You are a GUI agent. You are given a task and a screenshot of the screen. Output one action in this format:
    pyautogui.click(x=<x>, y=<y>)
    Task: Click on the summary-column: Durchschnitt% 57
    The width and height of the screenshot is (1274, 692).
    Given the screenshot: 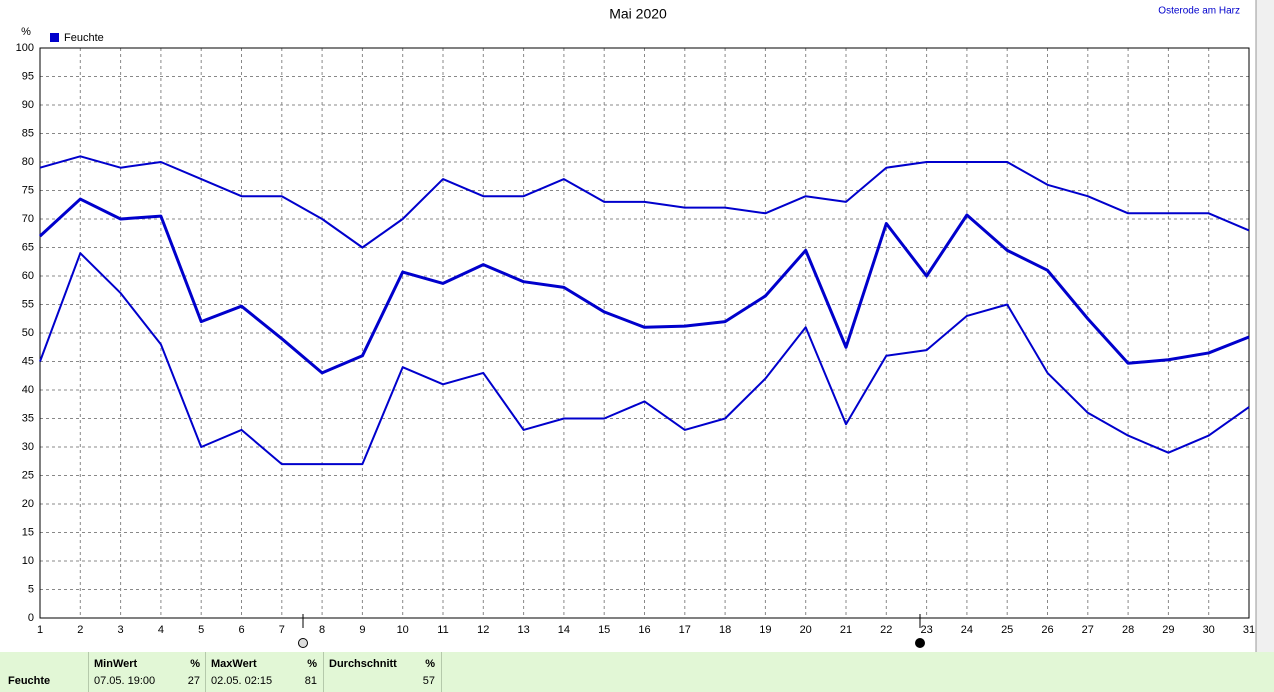 What is the action you would take?
    pyautogui.click(x=382, y=672)
    